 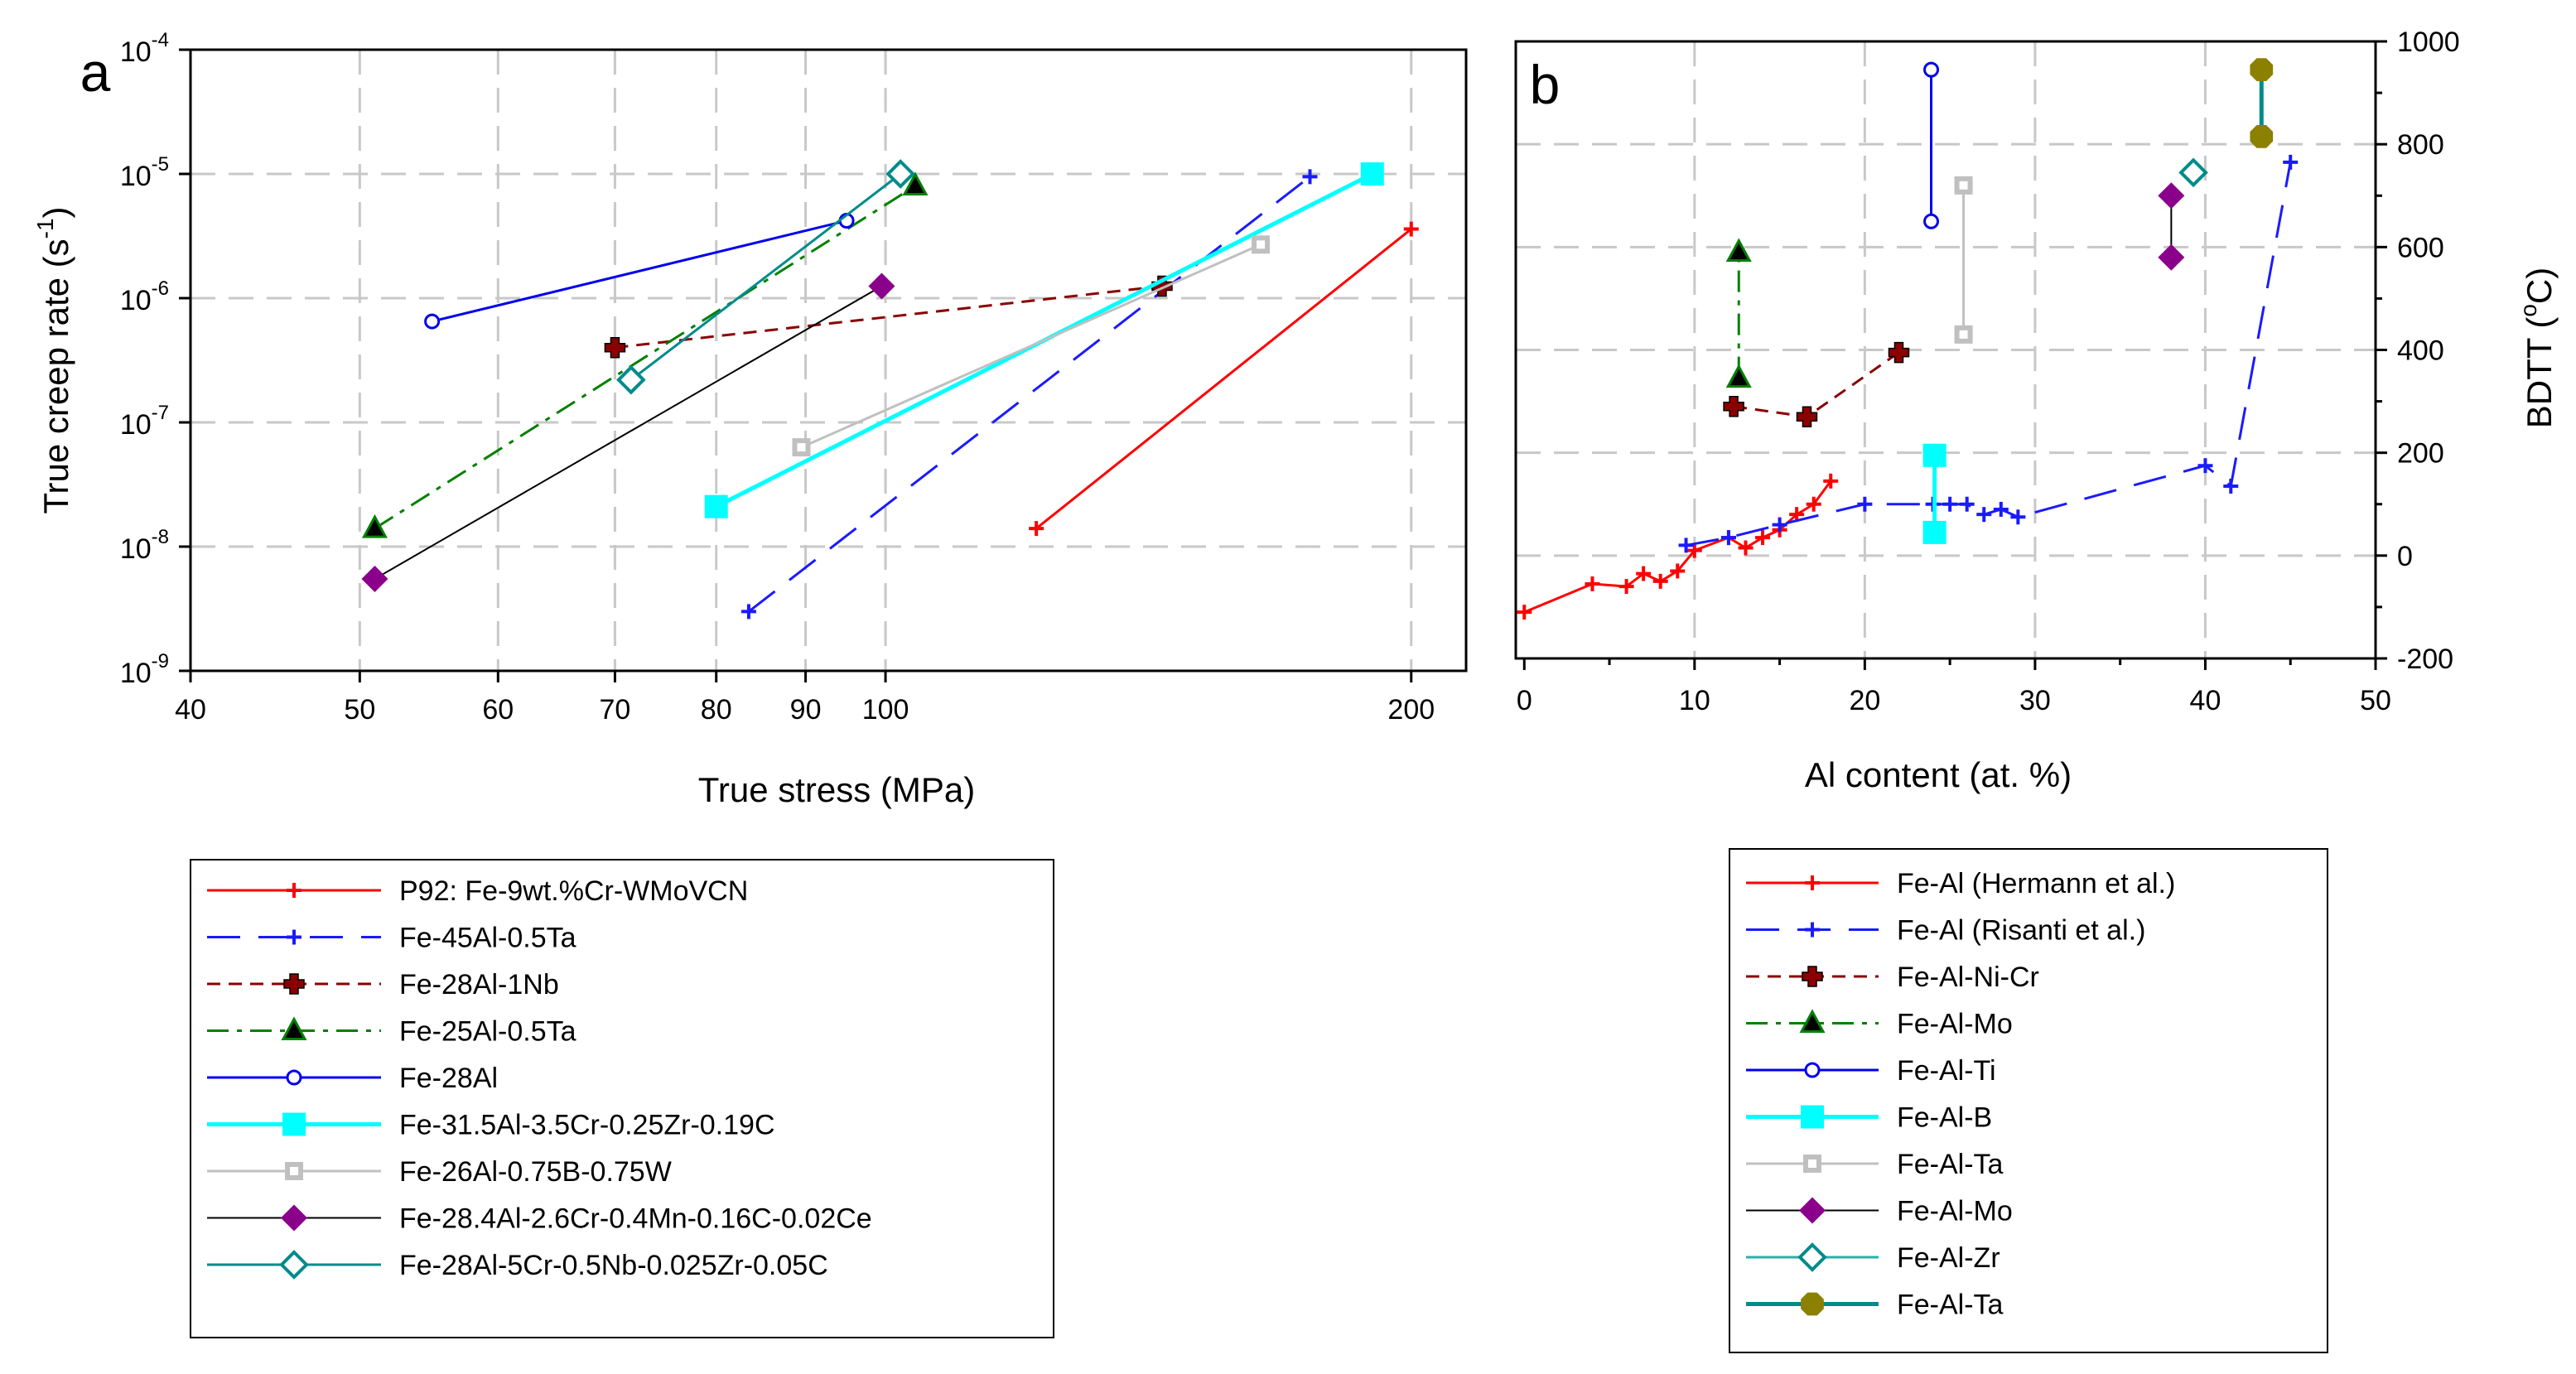 I want to click on legend-label: Fe-26Al-0.75B-0.75W, so click(x=535, y=1172).